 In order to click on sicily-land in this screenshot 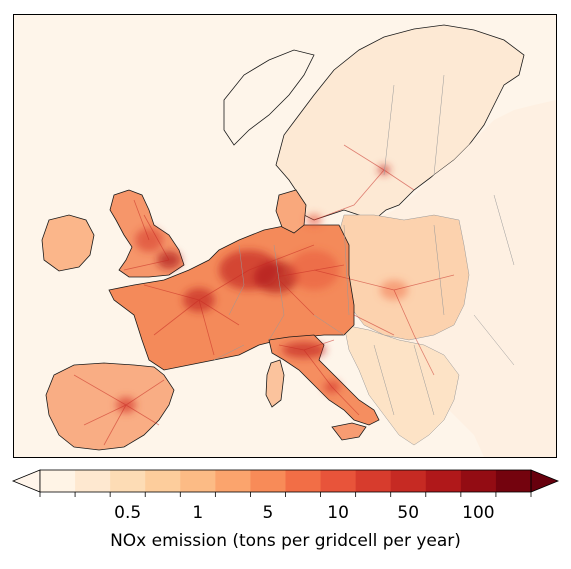, I will do `click(349, 431)`.